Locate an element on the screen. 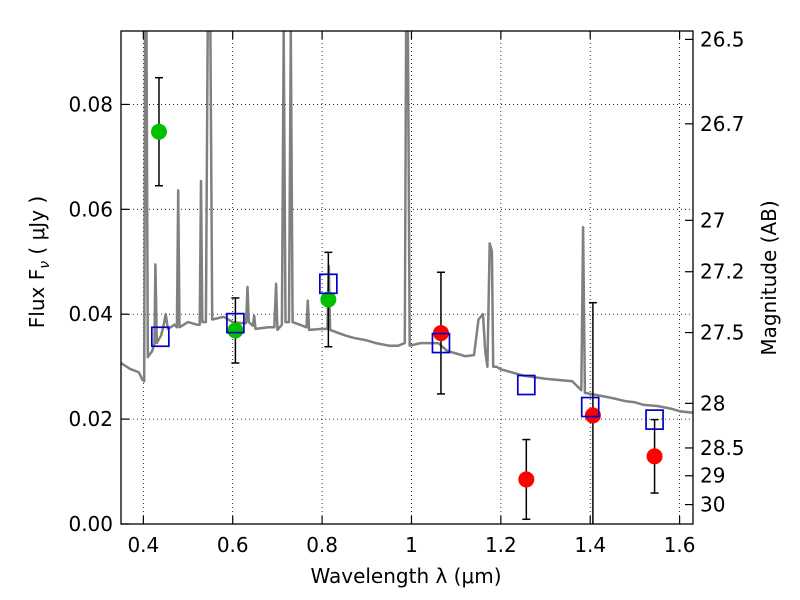 The image size is (800, 600). x-tick-label: 0.4 is located at coordinates (143, 545).